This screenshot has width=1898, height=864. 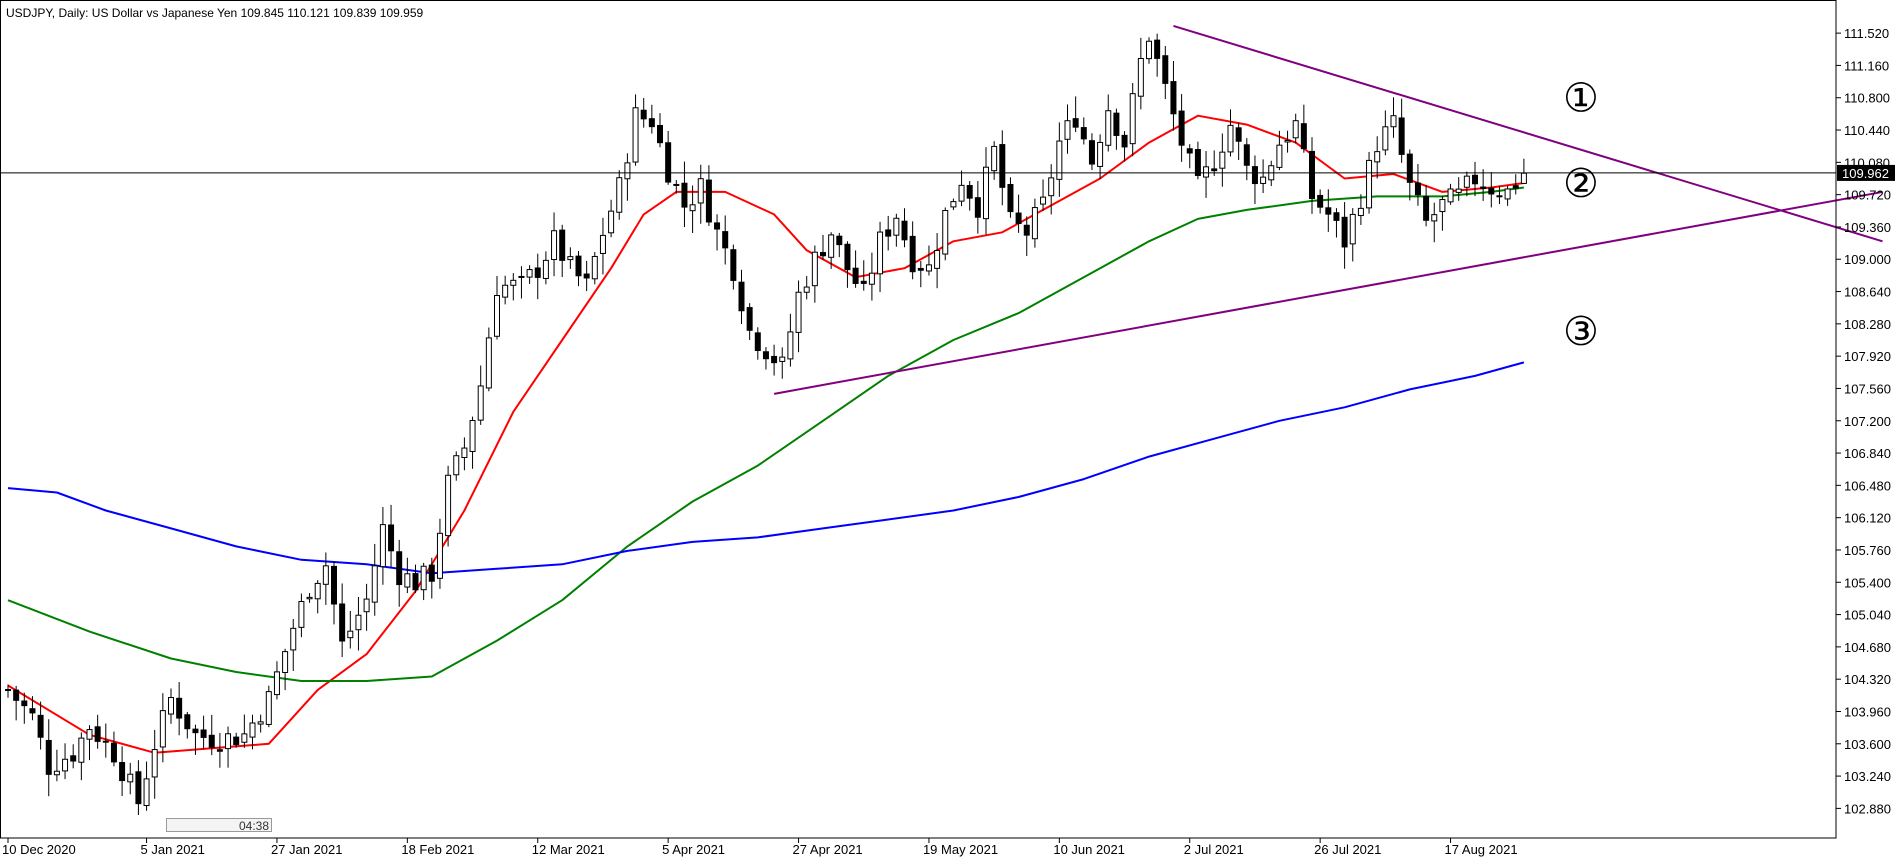 I want to click on y-tick-label: 111.520, so click(x=1866, y=33).